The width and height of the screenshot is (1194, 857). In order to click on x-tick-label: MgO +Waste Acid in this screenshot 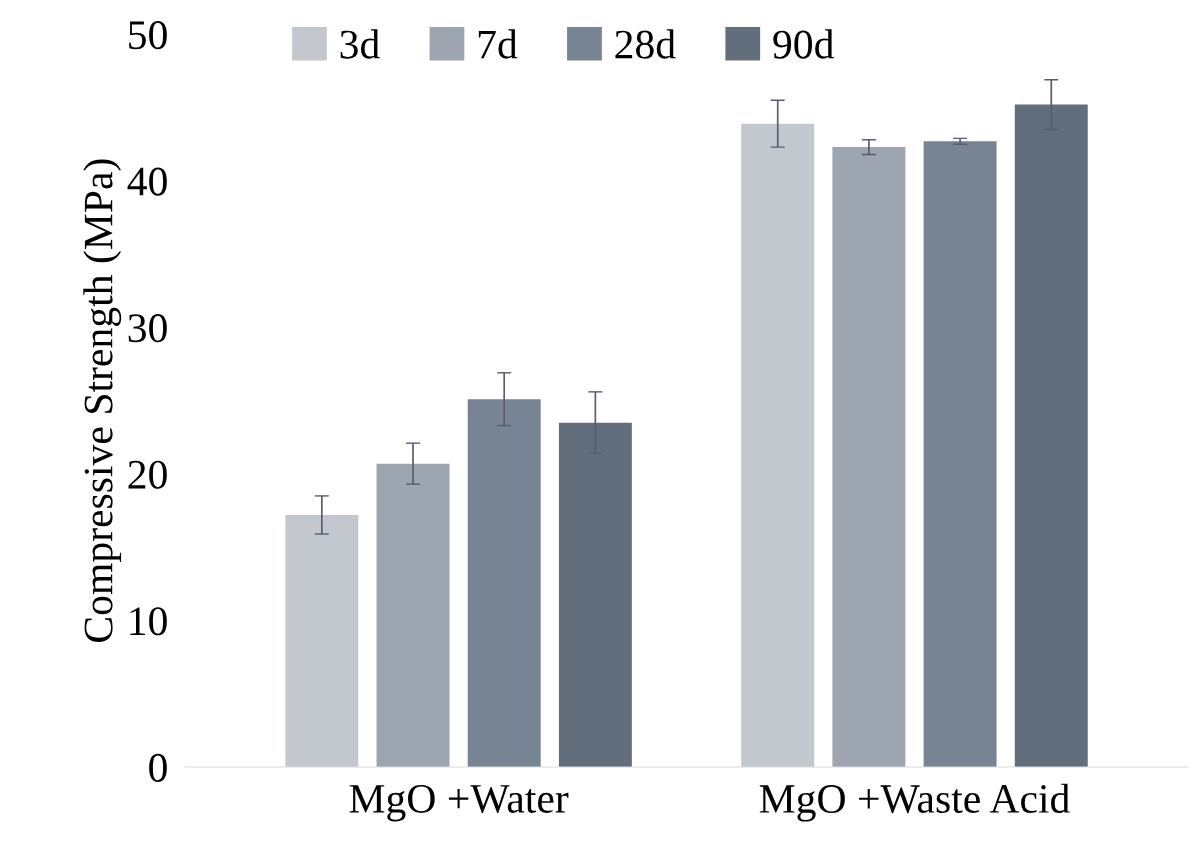, I will do `click(914, 802)`.